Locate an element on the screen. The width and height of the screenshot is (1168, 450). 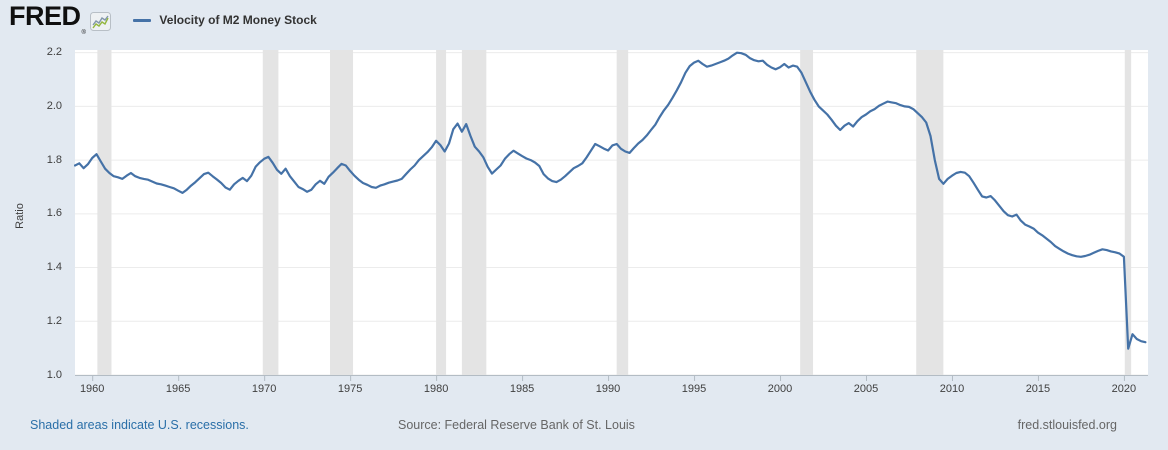
fred-logo: FRED® is located at coordinates (47, 19).